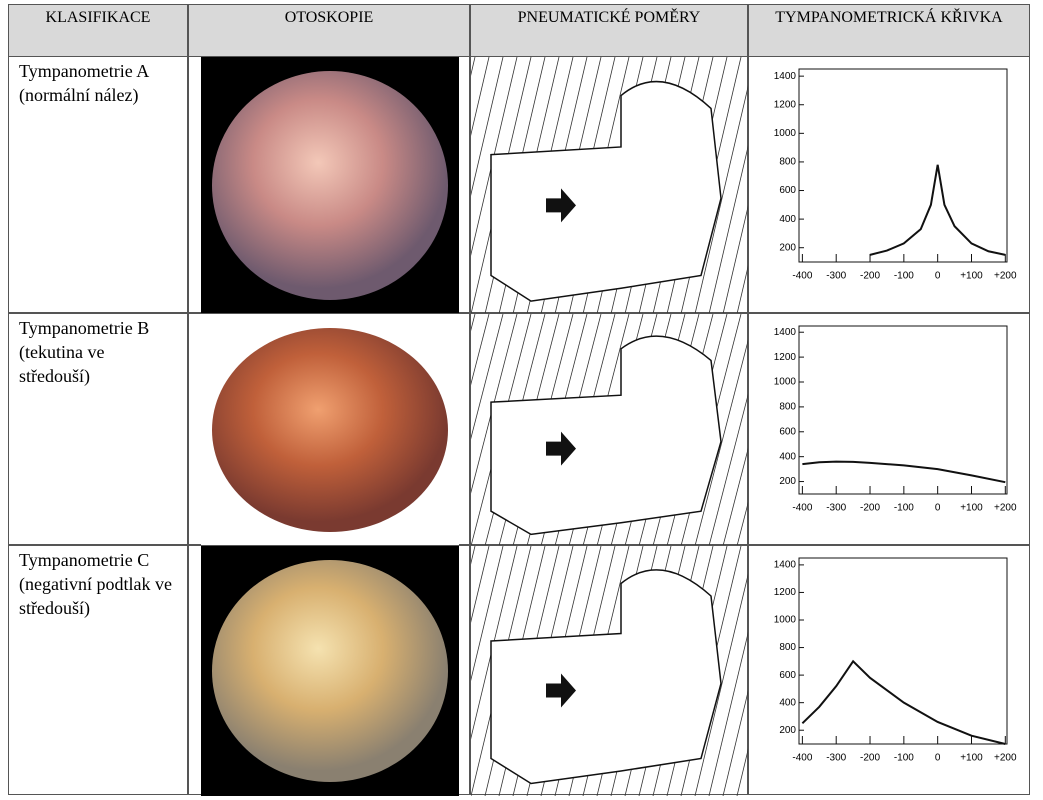 The image size is (1043, 800). What do you see at coordinates (98, 30) in the screenshot?
I see `column-header: KLASIFIKACE` at bounding box center [98, 30].